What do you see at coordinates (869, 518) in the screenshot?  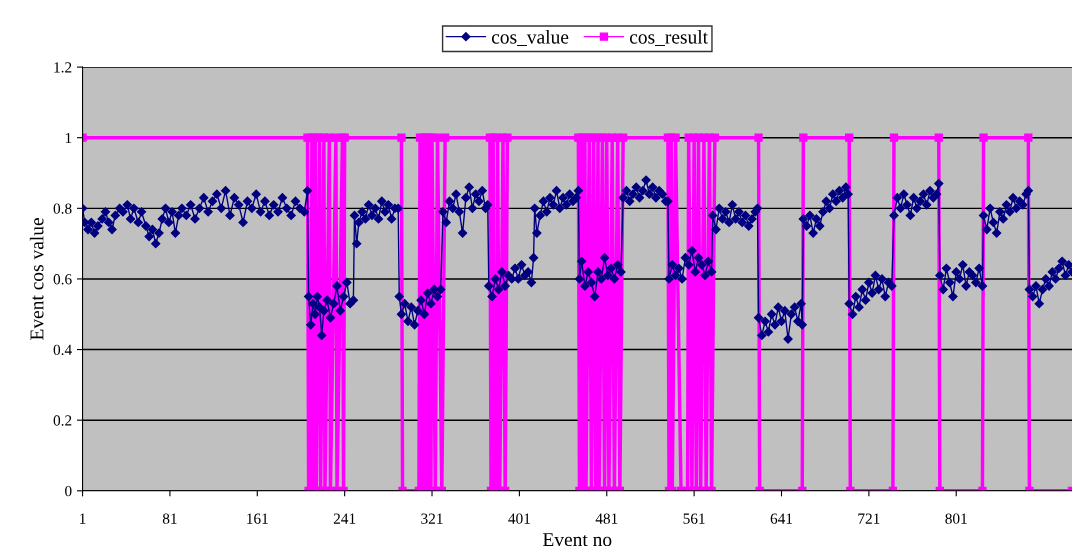 I see `x-tick-label: 721` at bounding box center [869, 518].